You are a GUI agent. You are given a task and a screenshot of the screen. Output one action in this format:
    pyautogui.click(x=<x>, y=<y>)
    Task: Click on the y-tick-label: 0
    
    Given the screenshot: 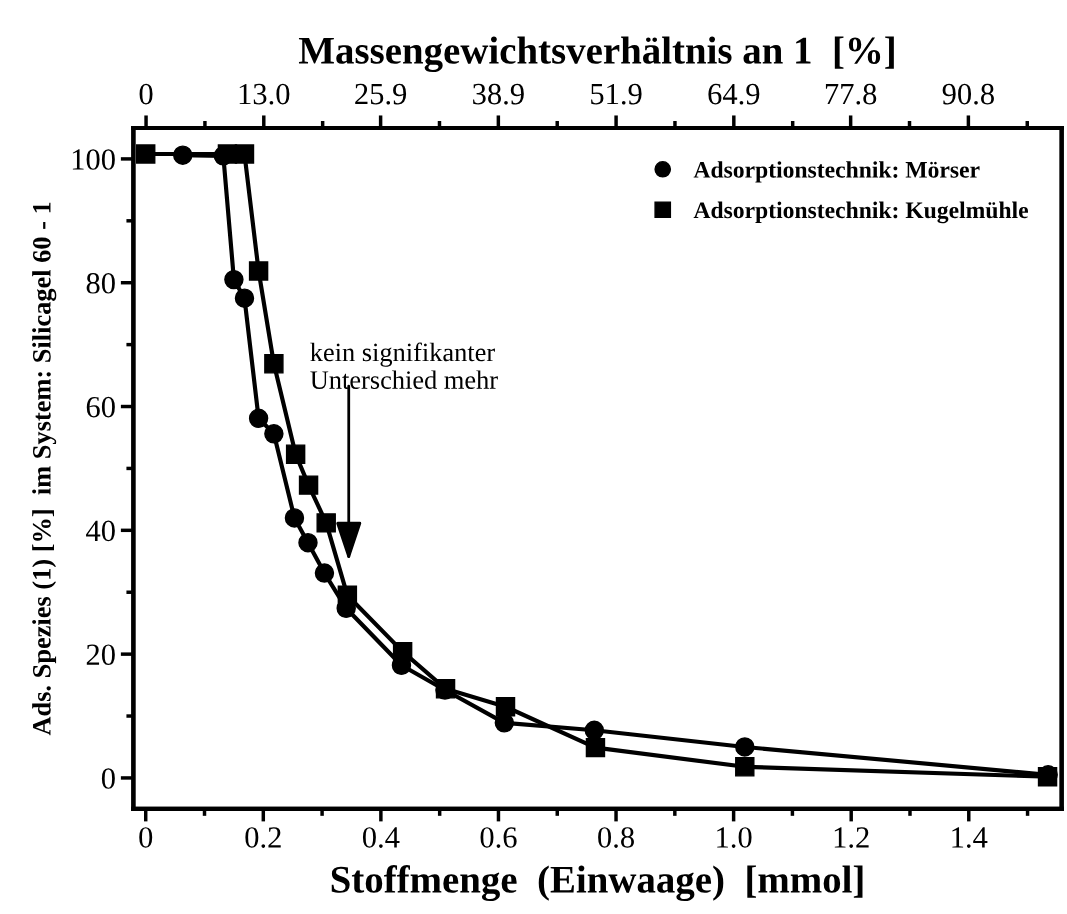 What is the action you would take?
    pyautogui.click(x=108, y=778)
    